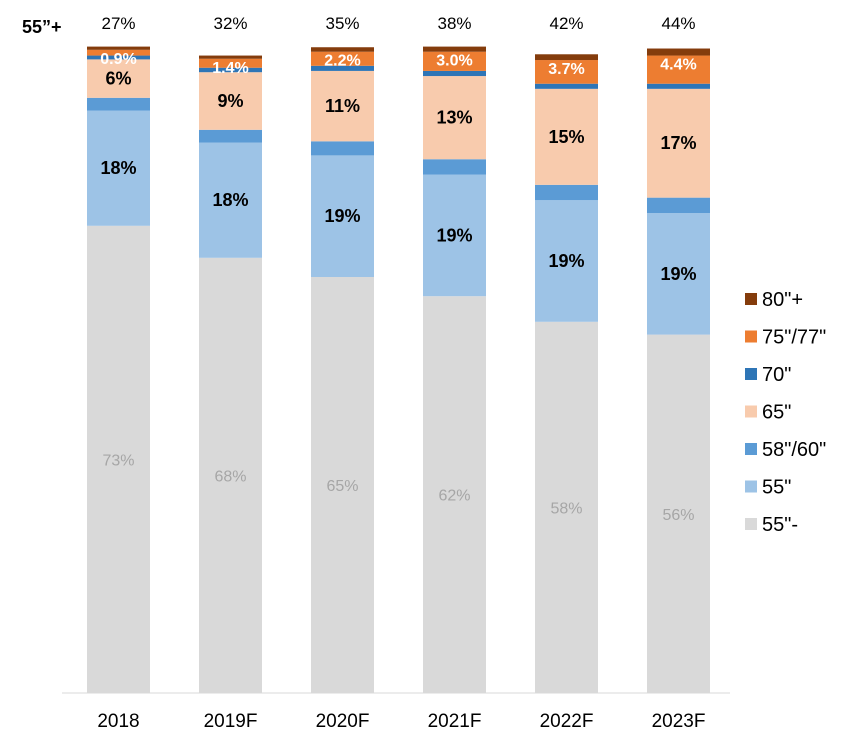  I want to click on data-label-3-1: 19%, so click(454, 235).